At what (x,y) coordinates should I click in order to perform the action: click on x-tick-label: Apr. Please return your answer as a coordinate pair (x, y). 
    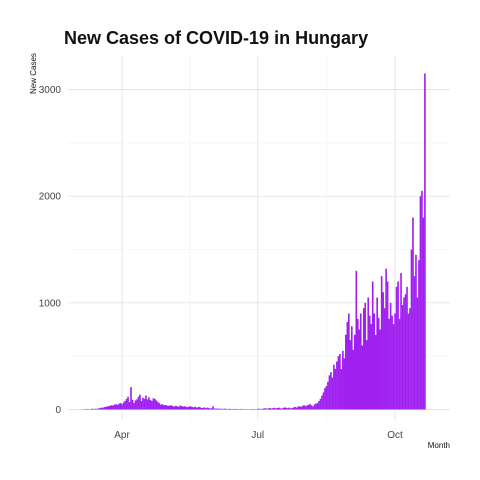
    Looking at the image, I should click on (122, 435).